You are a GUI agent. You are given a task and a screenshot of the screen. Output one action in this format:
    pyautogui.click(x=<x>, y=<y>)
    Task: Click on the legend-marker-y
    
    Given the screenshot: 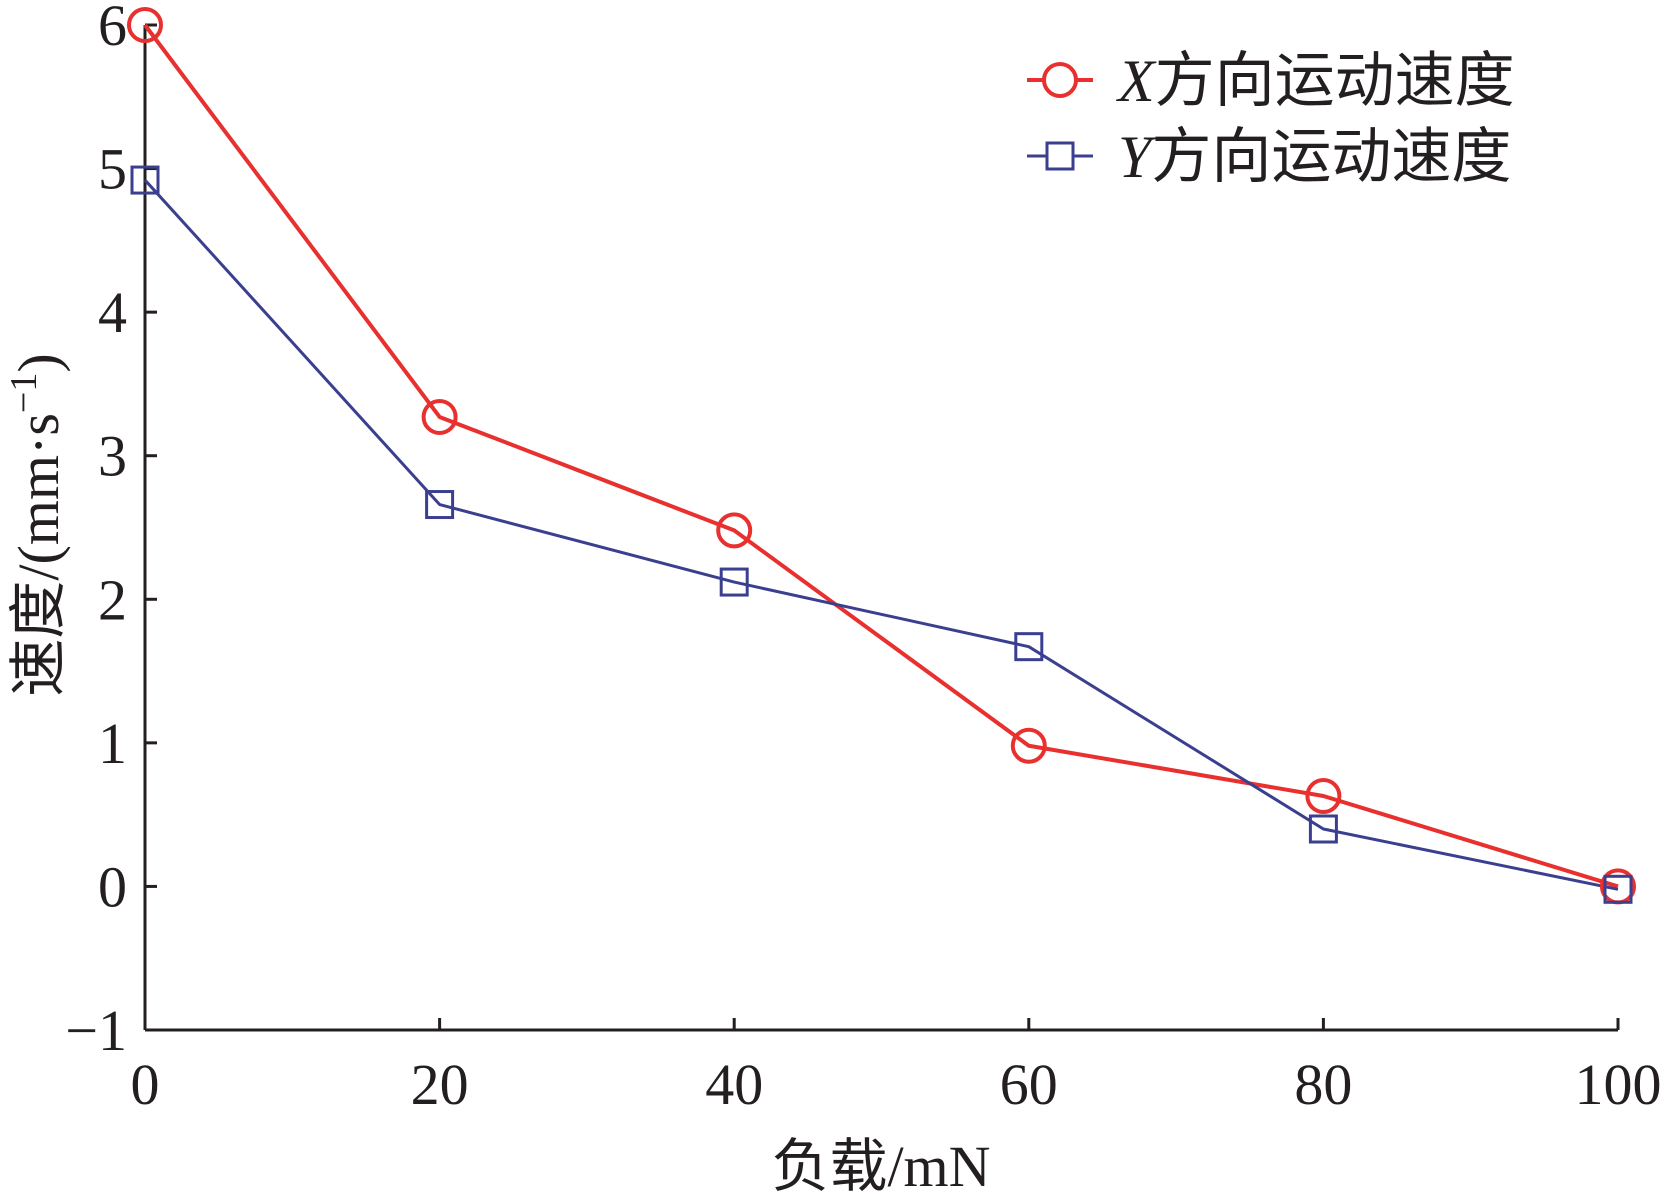 What is the action you would take?
    pyautogui.click(x=1060, y=156)
    